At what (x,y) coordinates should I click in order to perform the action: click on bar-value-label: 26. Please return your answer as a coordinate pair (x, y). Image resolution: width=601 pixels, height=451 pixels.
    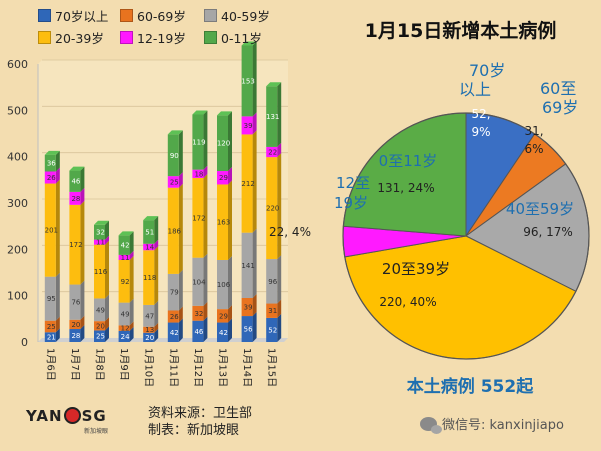
    Looking at the image, I should click on (51, 178).